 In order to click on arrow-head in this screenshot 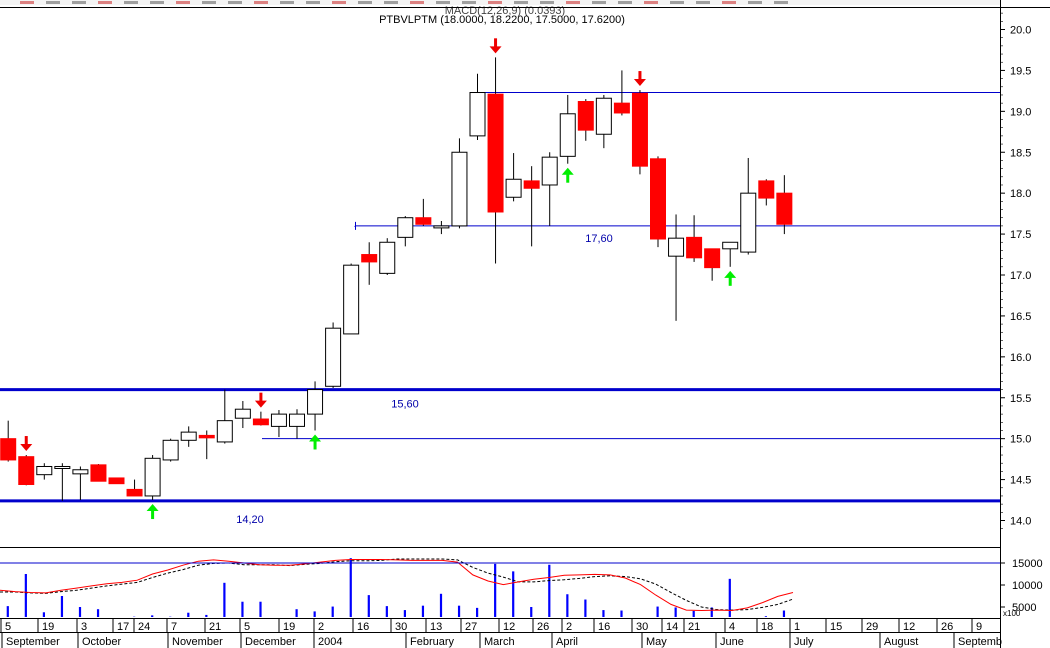, I will do `click(730, 274)`.